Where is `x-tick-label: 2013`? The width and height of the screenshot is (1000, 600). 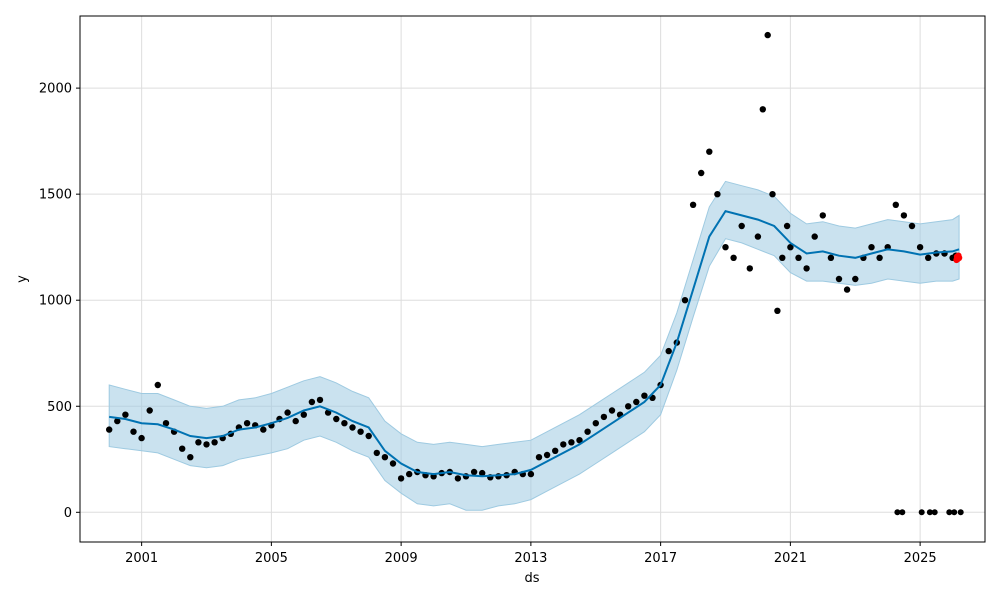
x-tick-label: 2013 is located at coordinates (530, 558).